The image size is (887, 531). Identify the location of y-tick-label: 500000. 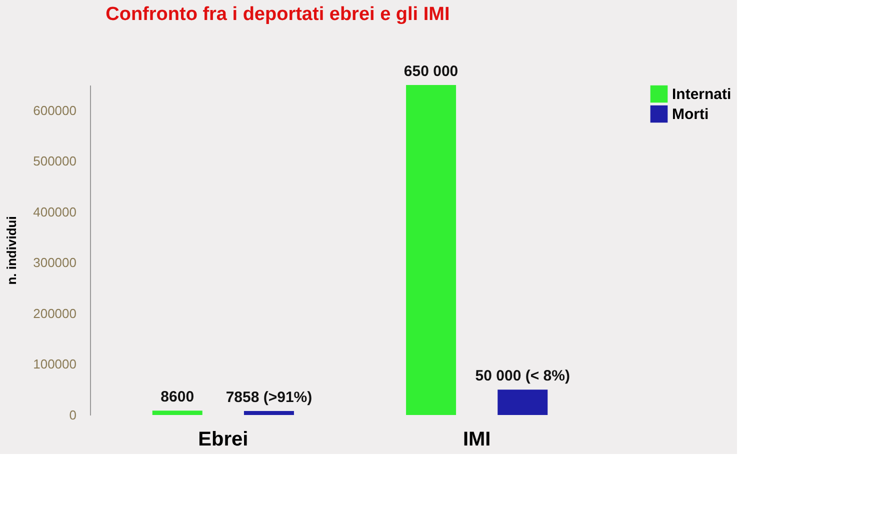
(54, 161).